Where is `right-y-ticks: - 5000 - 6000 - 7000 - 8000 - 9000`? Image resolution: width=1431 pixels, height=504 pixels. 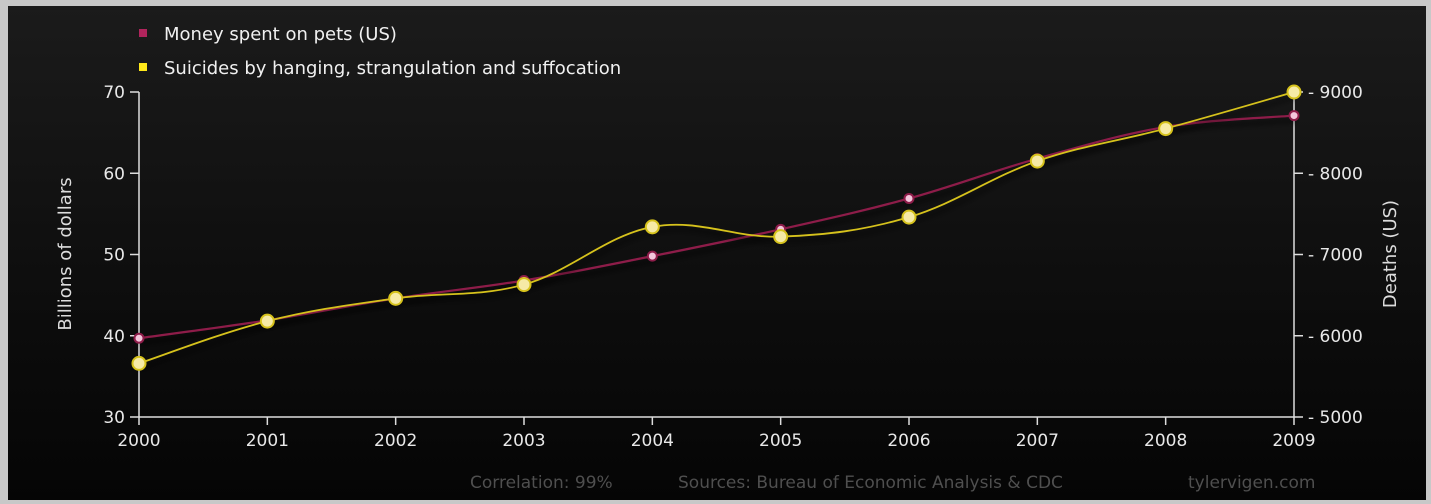 right-y-ticks: - 5000 - 6000 - 7000 - 8000 - 9000 is located at coordinates (1328, 255).